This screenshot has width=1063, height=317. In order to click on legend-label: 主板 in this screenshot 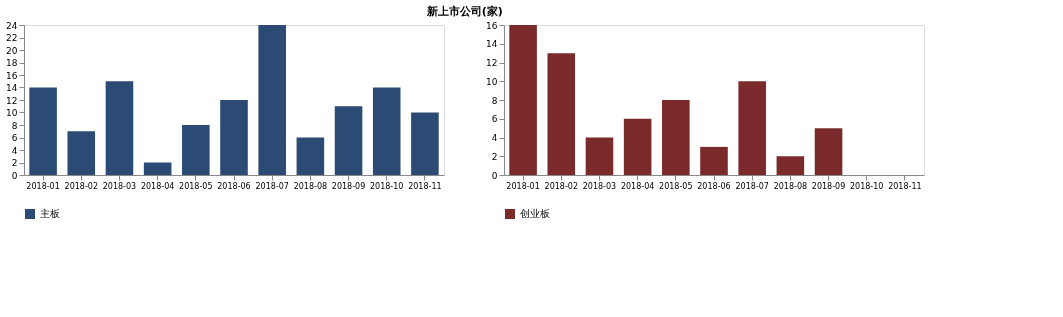, I will do `click(50, 213)`.